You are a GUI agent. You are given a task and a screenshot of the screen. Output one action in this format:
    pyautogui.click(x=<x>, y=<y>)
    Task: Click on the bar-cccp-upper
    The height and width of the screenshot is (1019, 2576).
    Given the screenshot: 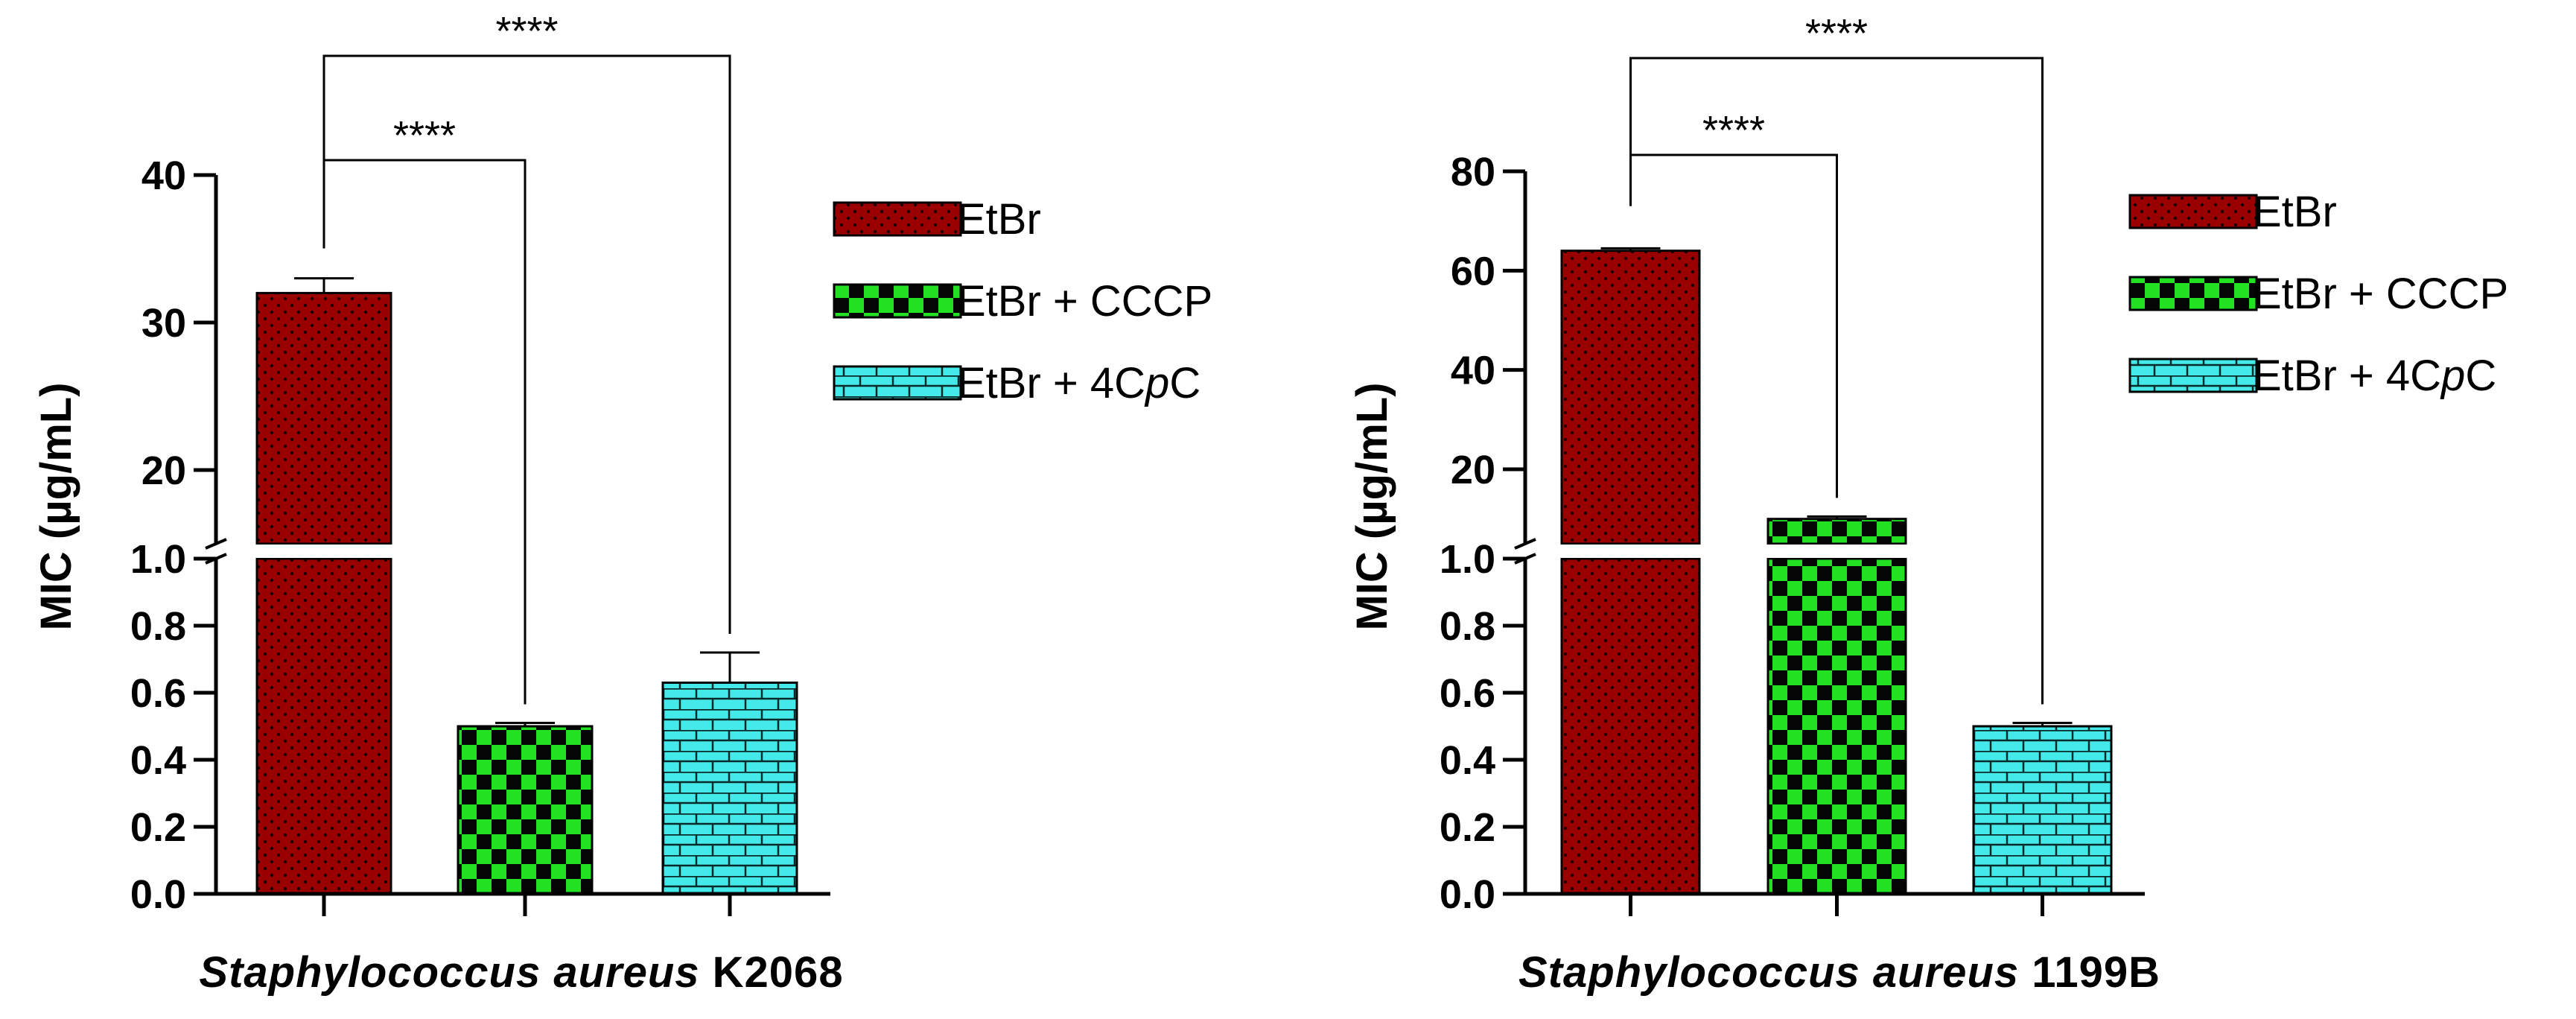 What is the action you would take?
    pyautogui.click(x=1836, y=531)
    